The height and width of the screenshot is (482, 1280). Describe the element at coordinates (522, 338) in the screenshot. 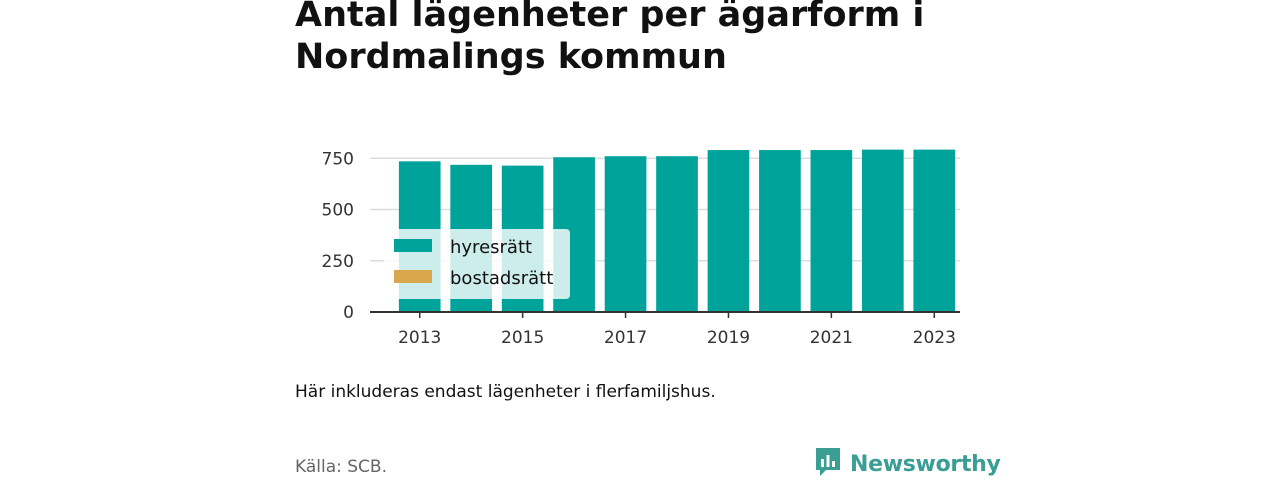

I see `x-tick-label: 2015` at that location.